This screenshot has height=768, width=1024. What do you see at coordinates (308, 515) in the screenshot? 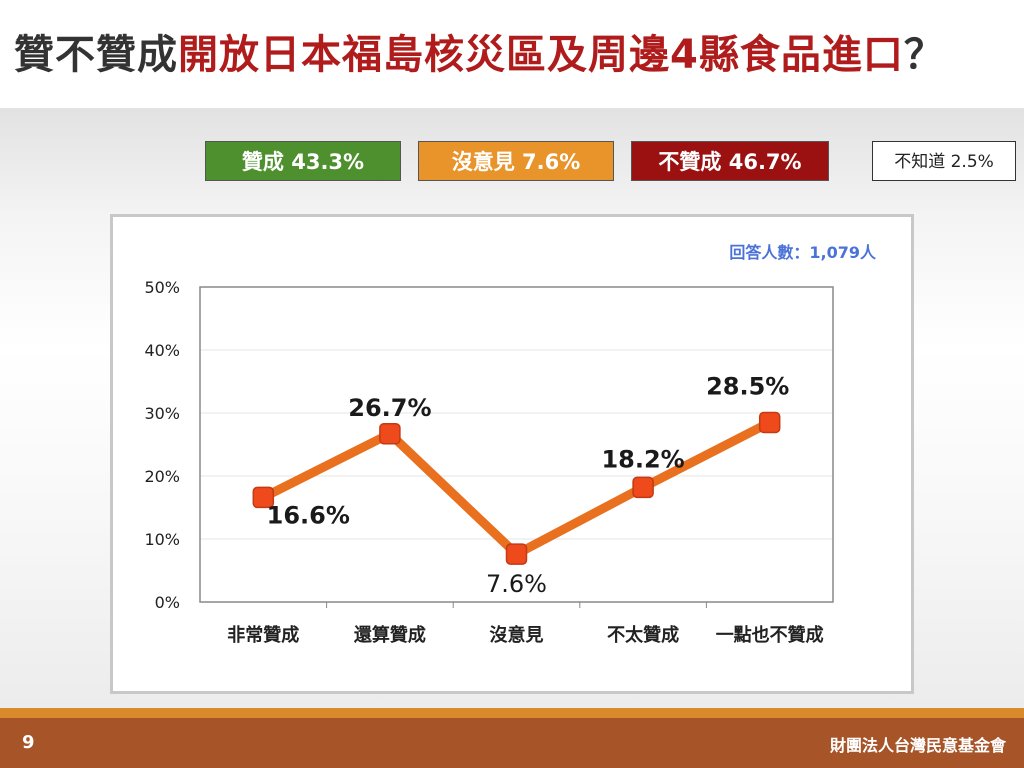
I see `data-value-label: 16.6%` at bounding box center [308, 515].